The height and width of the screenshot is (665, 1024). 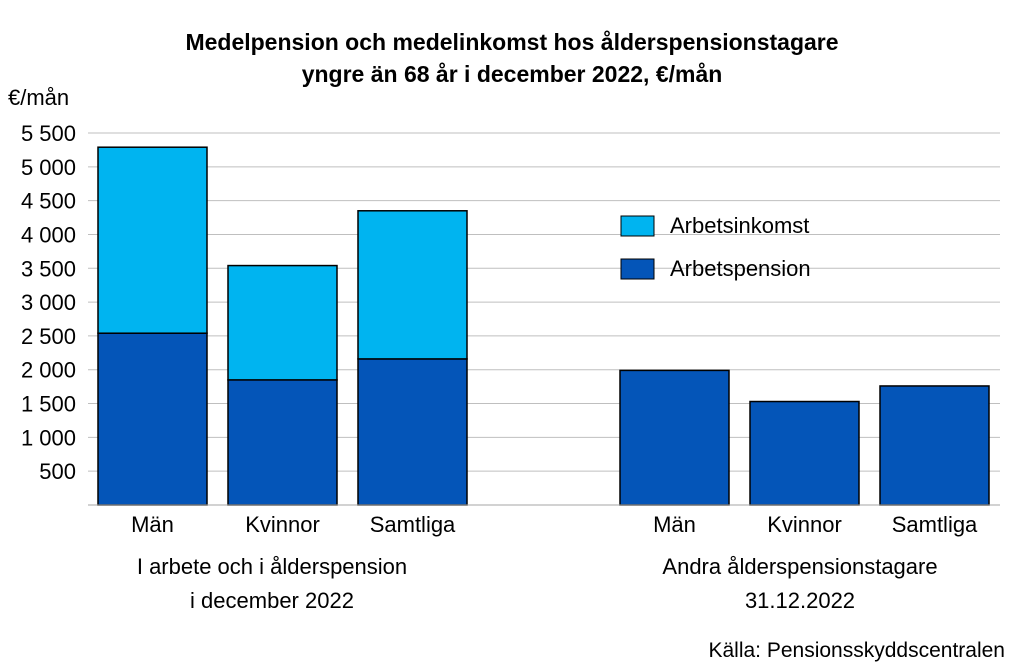 What do you see at coordinates (57, 471) in the screenshot?
I see `y-tick-label: 500` at bounding box center [57, 471].